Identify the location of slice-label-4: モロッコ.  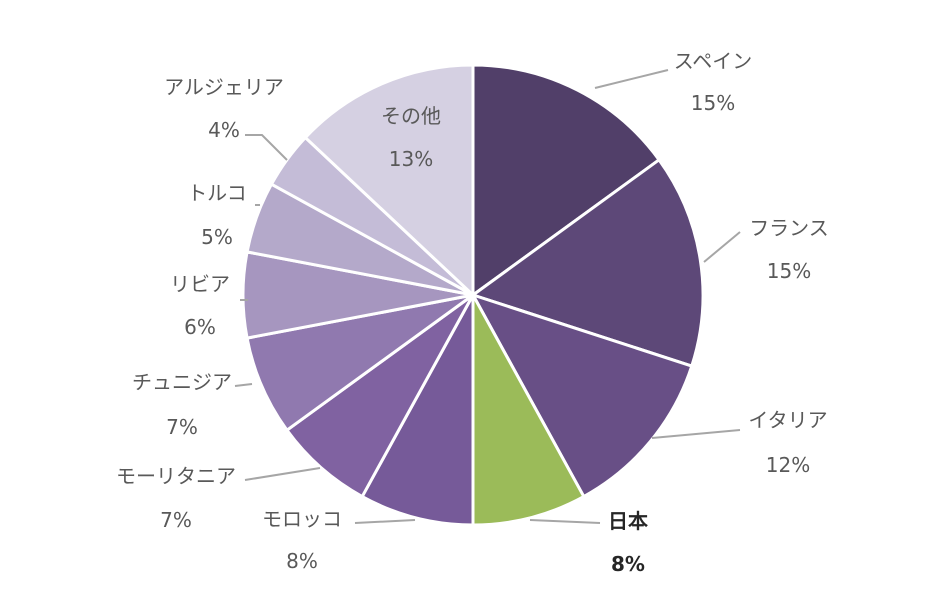
(302, 519).